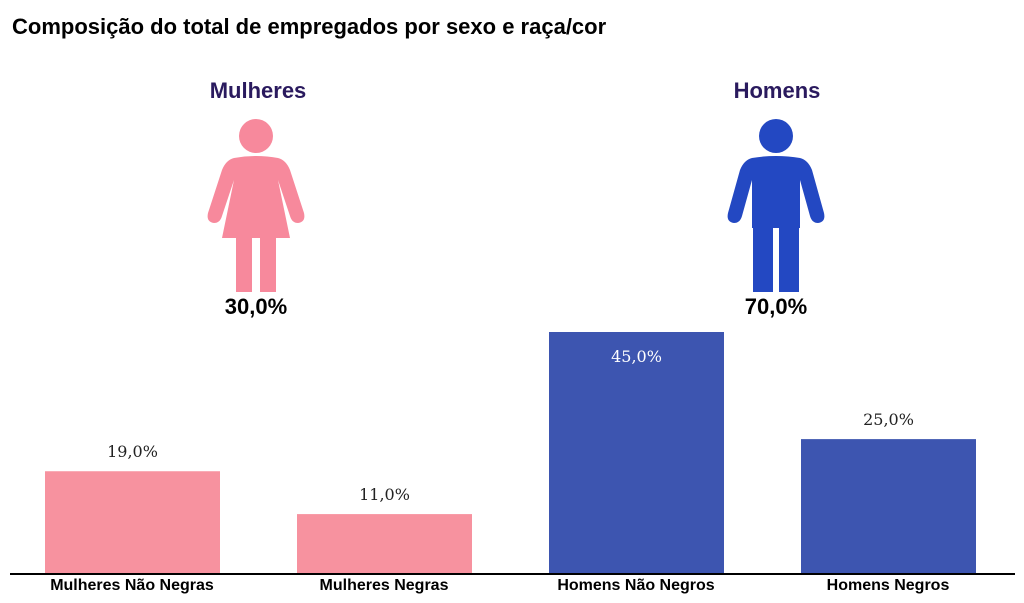 This screenshot has height=603, width=1024. What do you see at coordinates (384, 494) in the screenshot?
I see `data-label: 11,0%` at bounding box center [384, 494].